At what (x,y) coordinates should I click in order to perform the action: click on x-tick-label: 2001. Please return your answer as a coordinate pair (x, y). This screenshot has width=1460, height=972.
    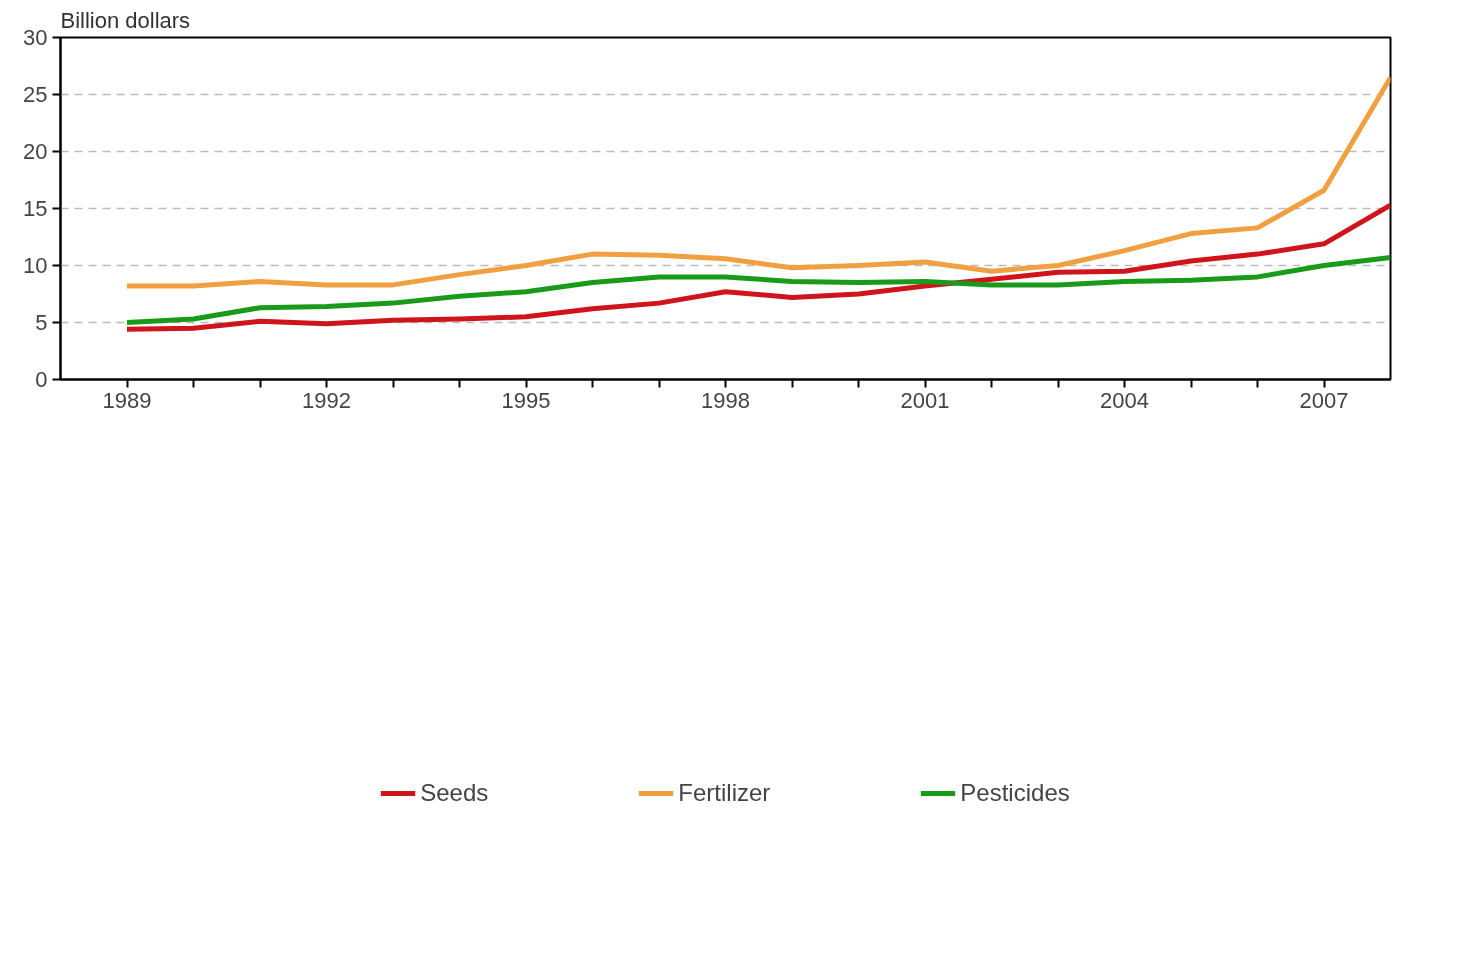
    Looking at the image, I should click on (925, 400).